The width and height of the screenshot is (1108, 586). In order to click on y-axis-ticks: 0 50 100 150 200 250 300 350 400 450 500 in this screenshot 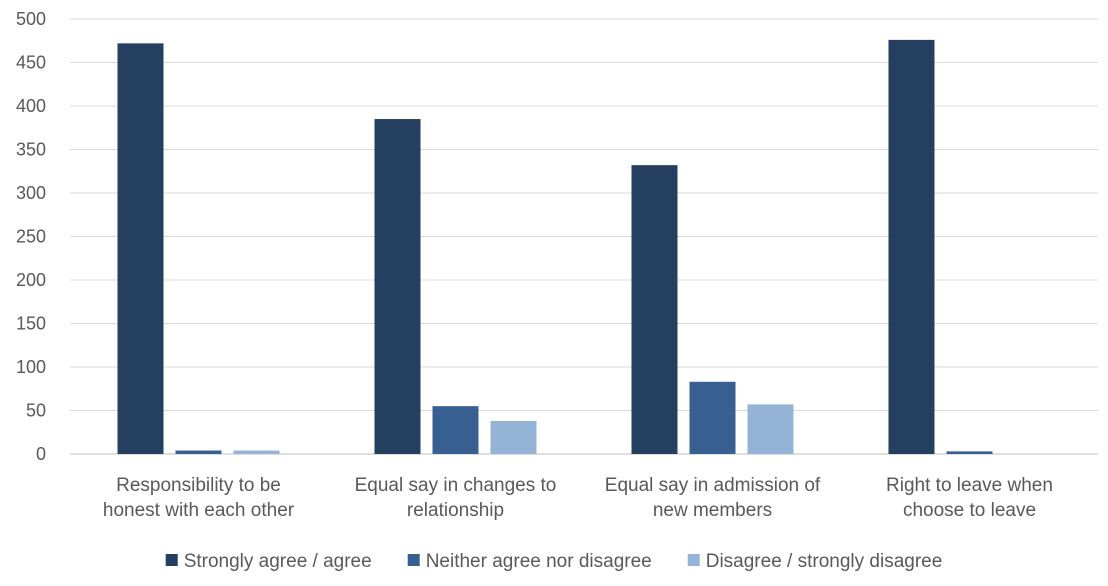, I will do `click(31, 236)`.